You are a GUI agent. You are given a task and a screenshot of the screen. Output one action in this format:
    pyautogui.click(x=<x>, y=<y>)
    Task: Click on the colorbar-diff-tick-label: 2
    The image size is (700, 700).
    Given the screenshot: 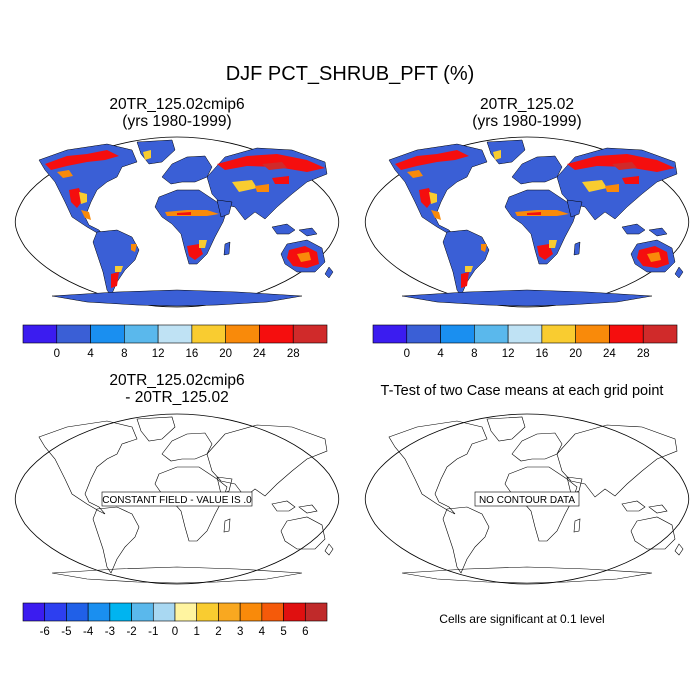 What is the action you would take?
    pyautogui.click(x=218, y=632)
    